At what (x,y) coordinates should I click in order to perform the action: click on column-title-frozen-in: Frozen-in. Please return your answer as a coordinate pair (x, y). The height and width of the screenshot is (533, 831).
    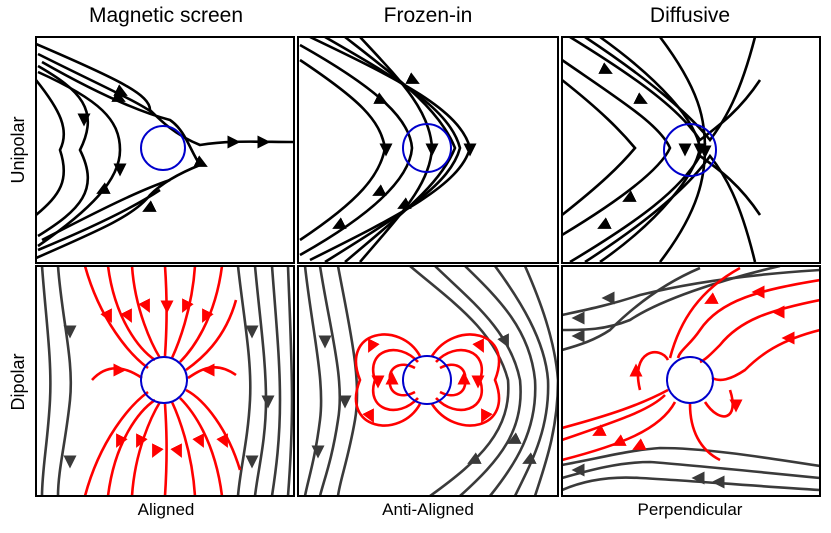
    Looking at the image, I should click on (428, 15).